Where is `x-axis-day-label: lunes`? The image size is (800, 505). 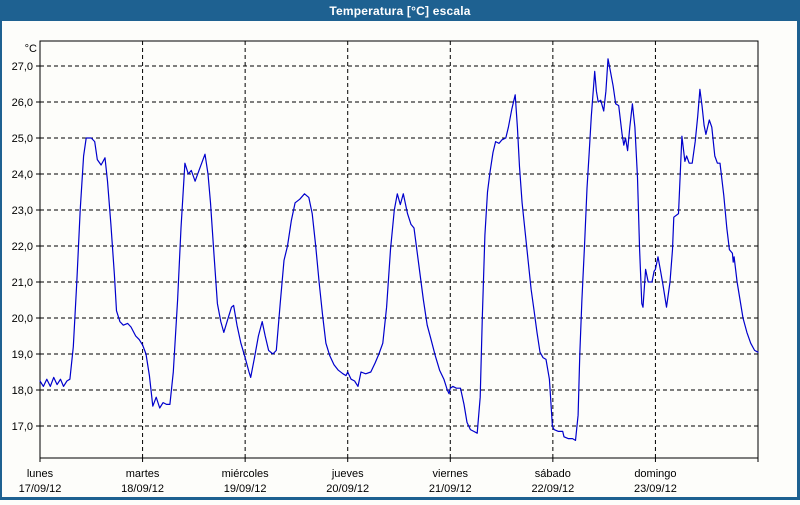 x-axis-day-label: lunes is located at coordinates (40, 474).